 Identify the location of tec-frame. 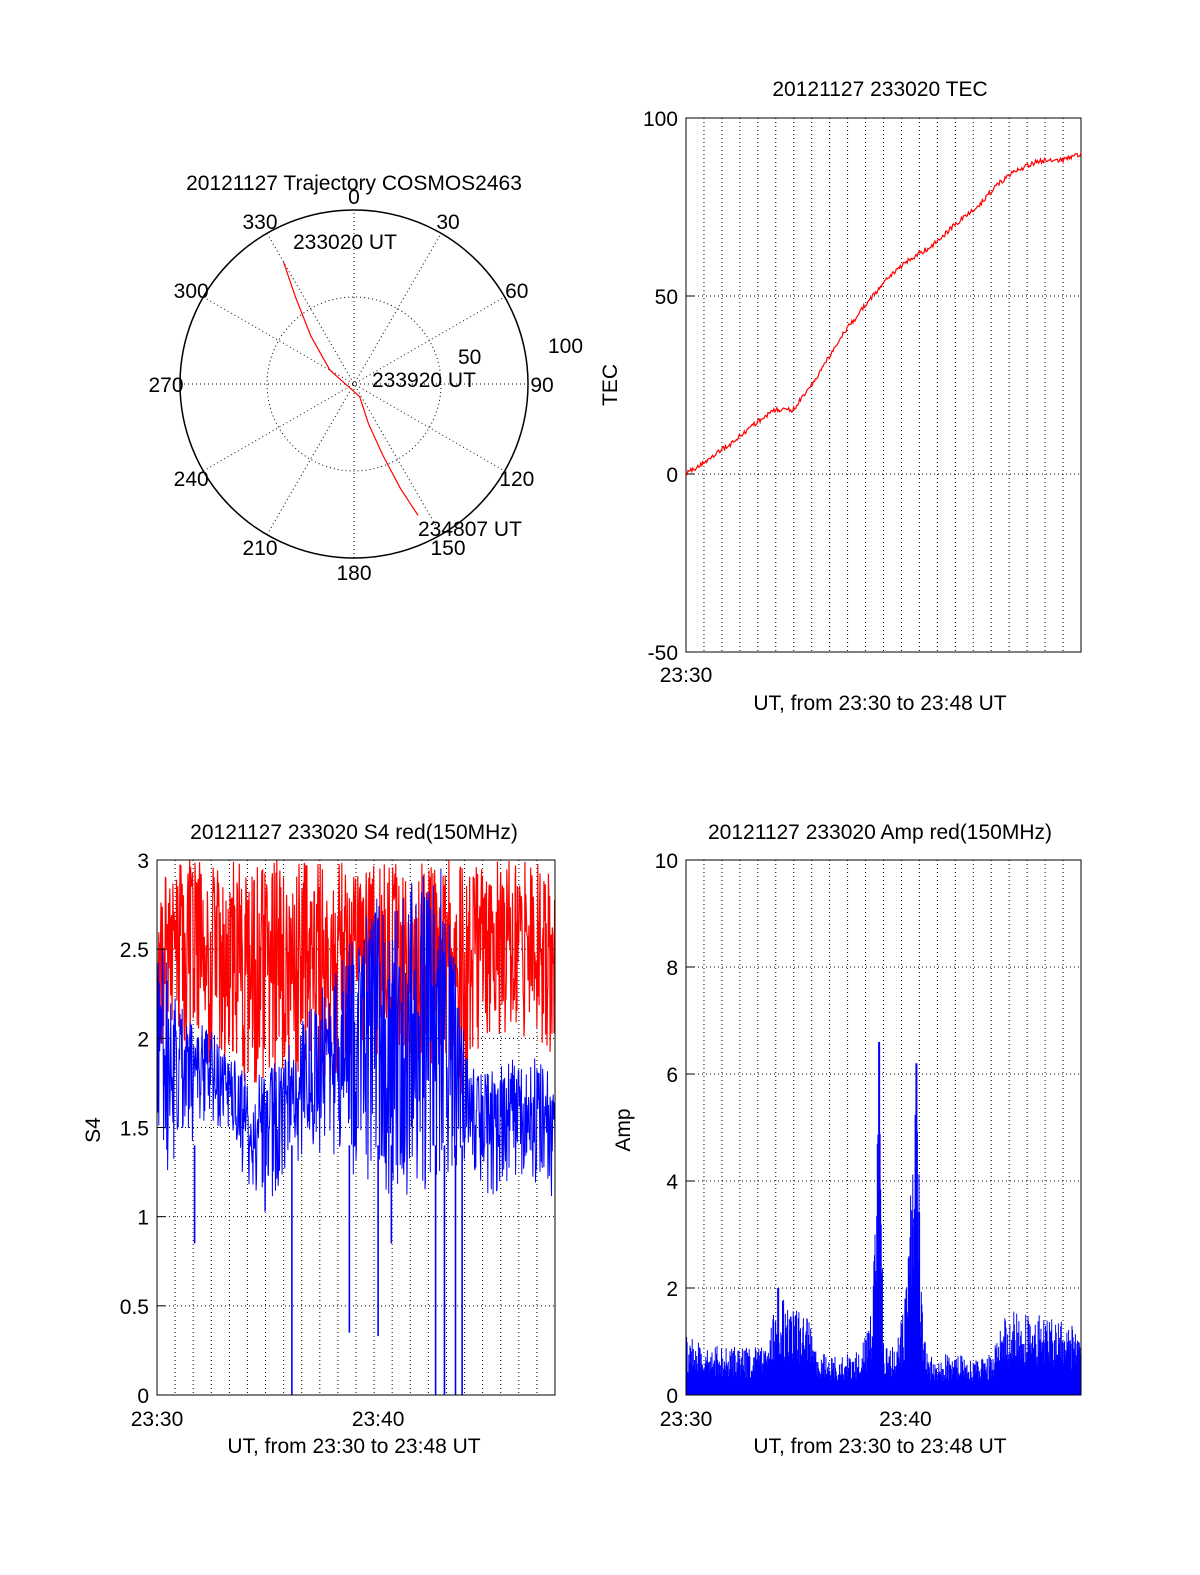
(883, 385).